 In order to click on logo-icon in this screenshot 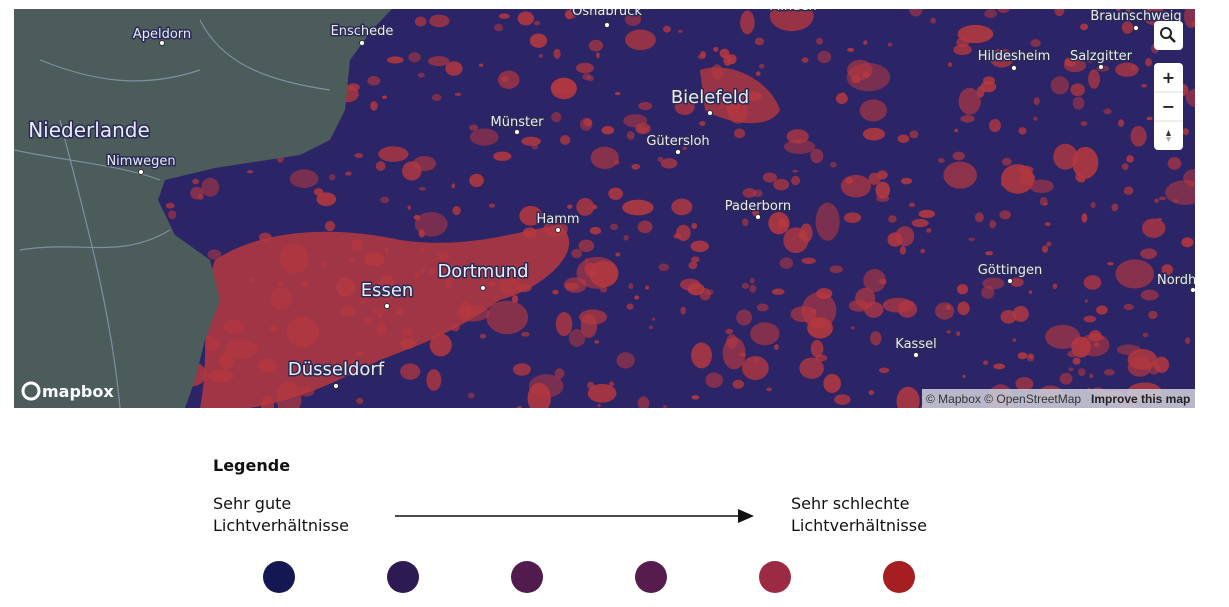, I will do `click(31, 391)`.